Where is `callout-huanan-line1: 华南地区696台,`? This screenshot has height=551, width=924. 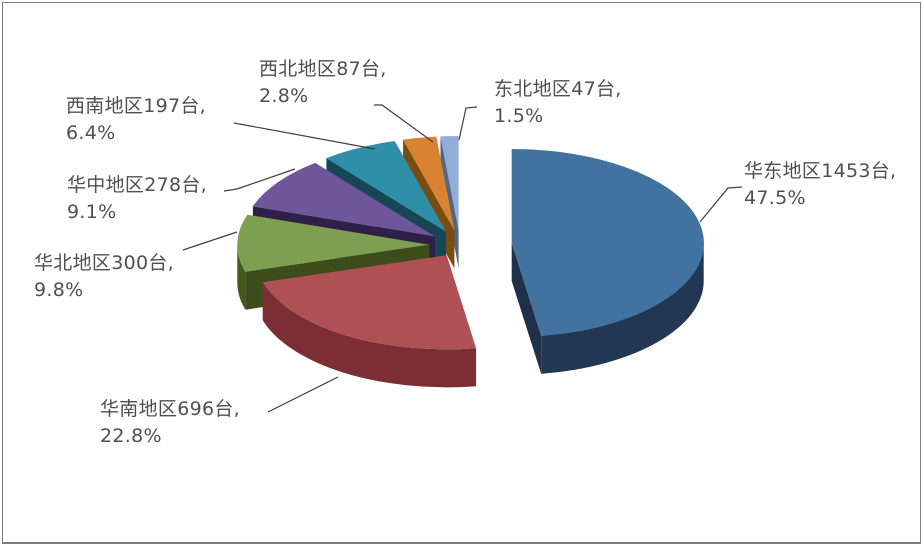 callout-huanan-line1: 华南地区696台, is located at coordinates (170, 409).